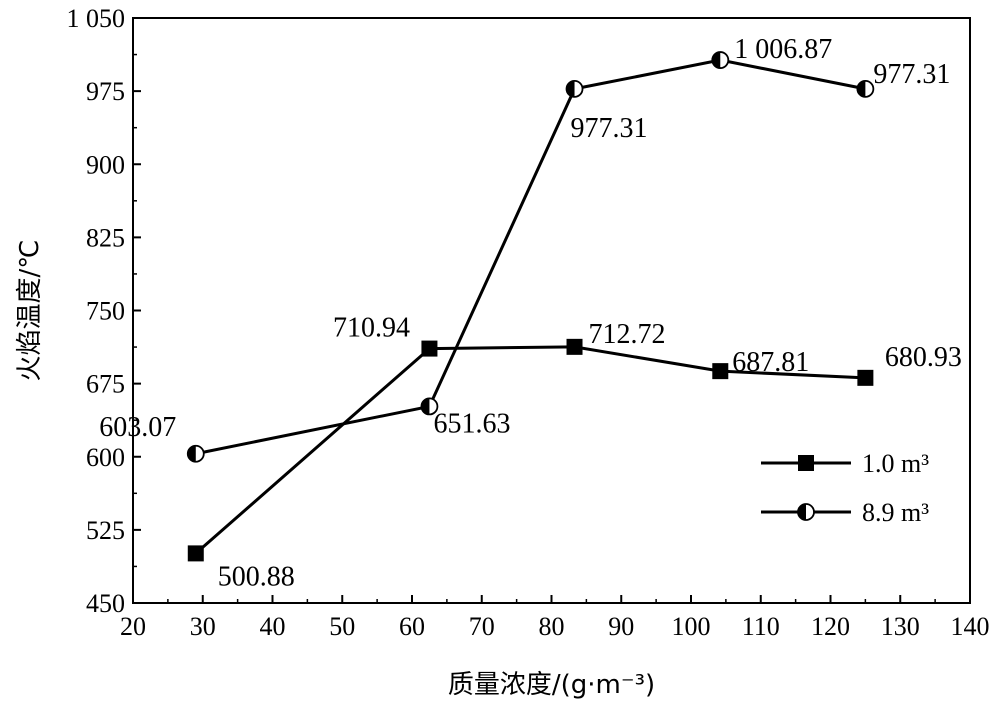 Image resolution: width=1000 pixels, height=704 pixels. I want to click on x-tick-label: 50, so click(342, 626).